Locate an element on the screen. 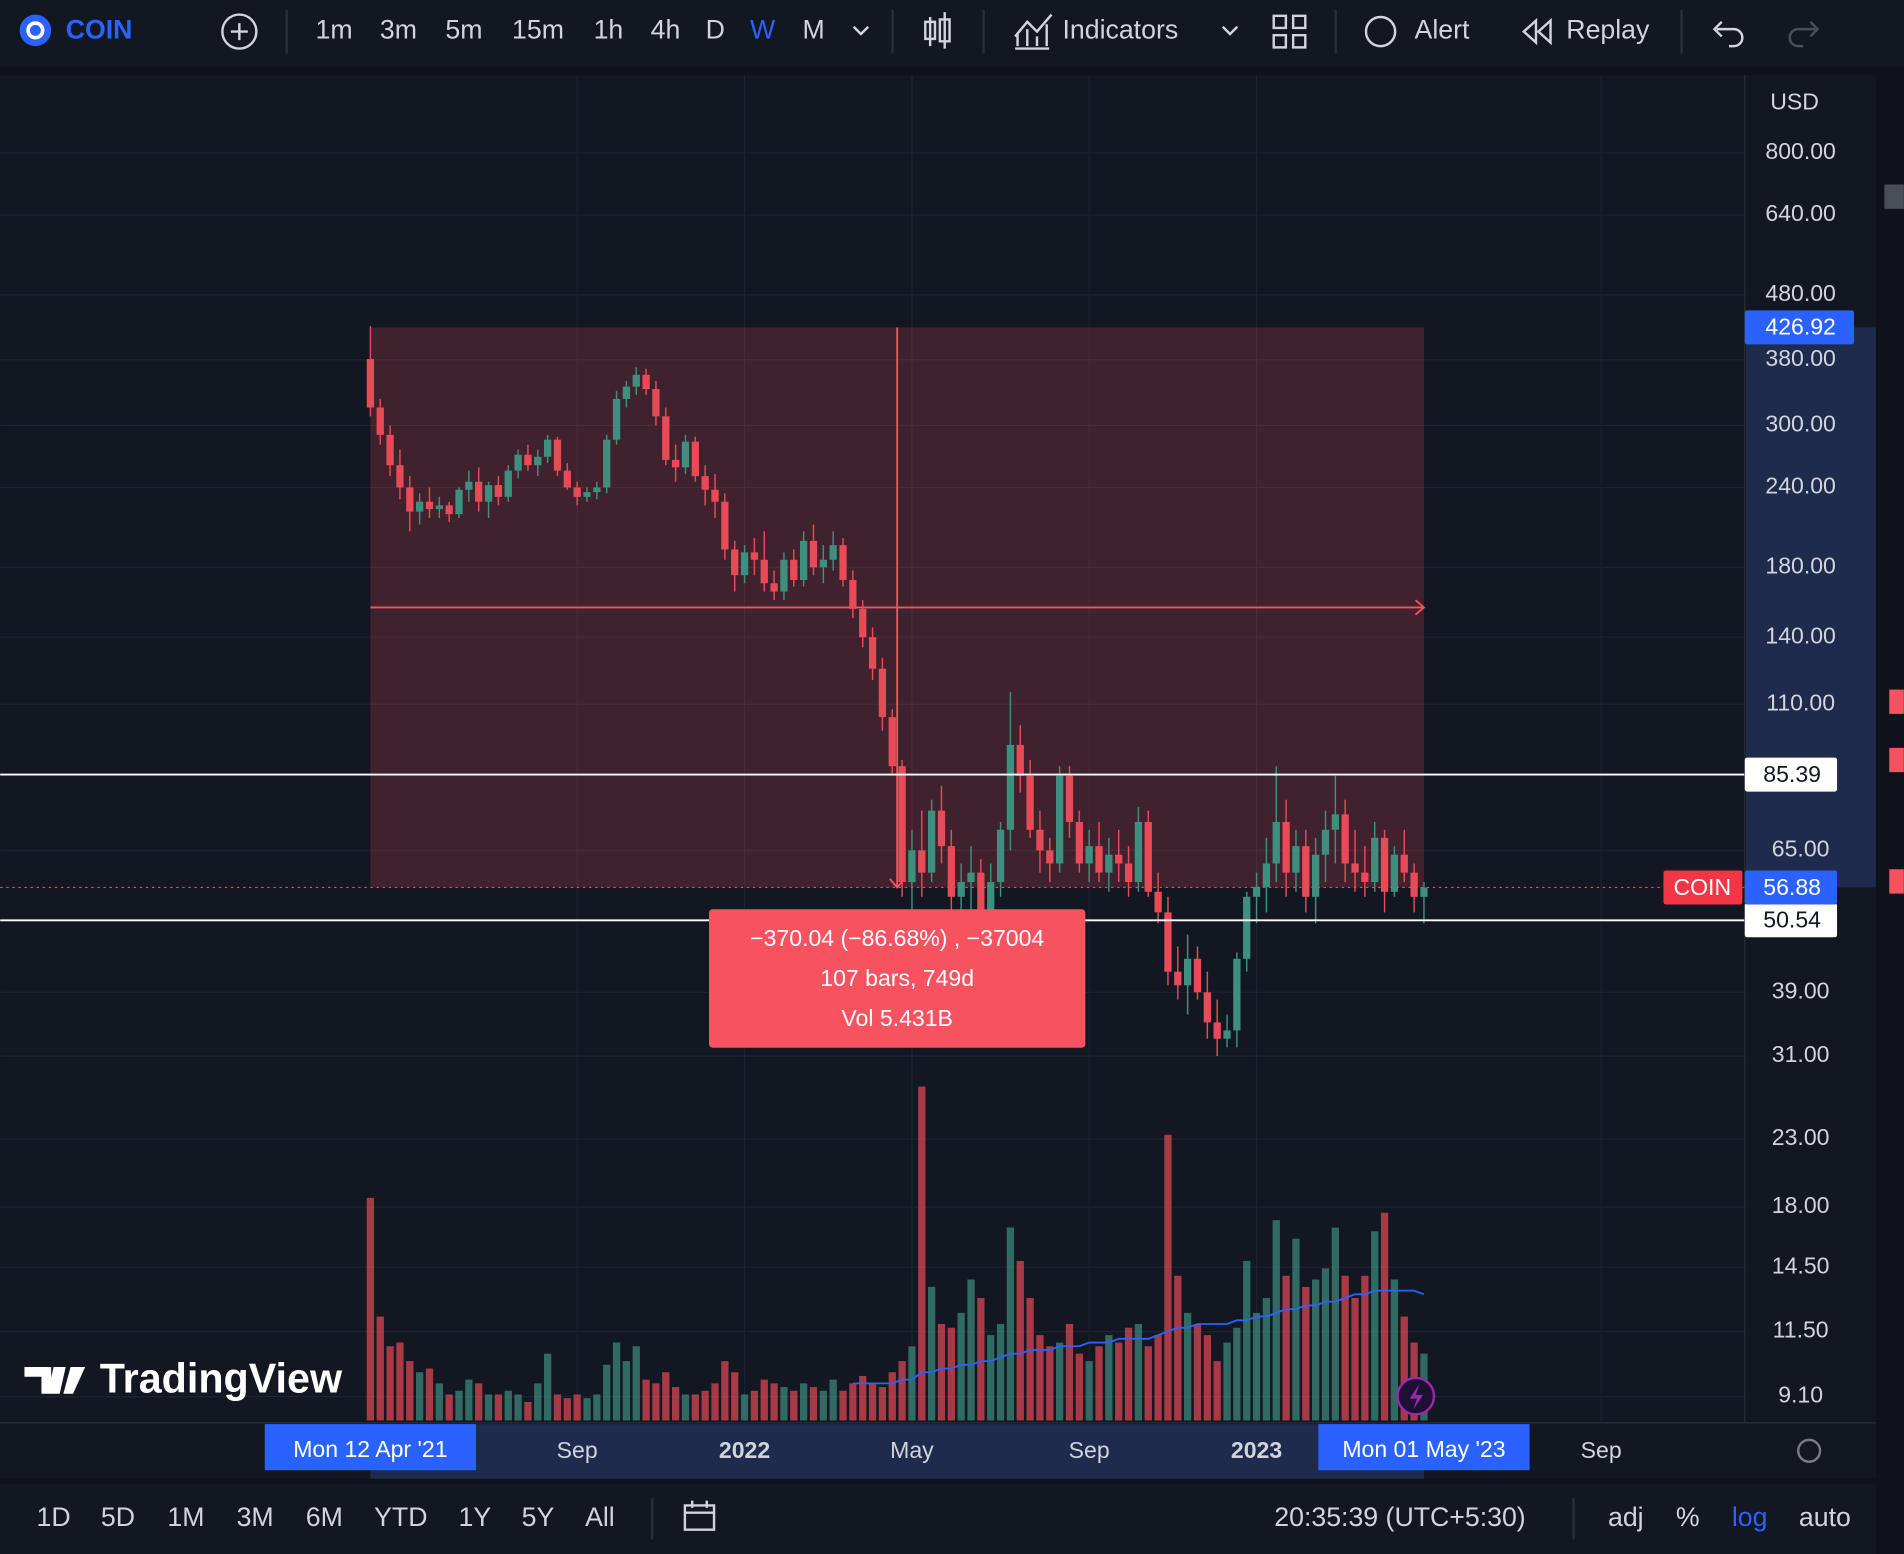 Image resolution: width=1904 pixels, height=1554 pixels. y-tick-label: 9.10 is located at coordinates (1800, 1395).